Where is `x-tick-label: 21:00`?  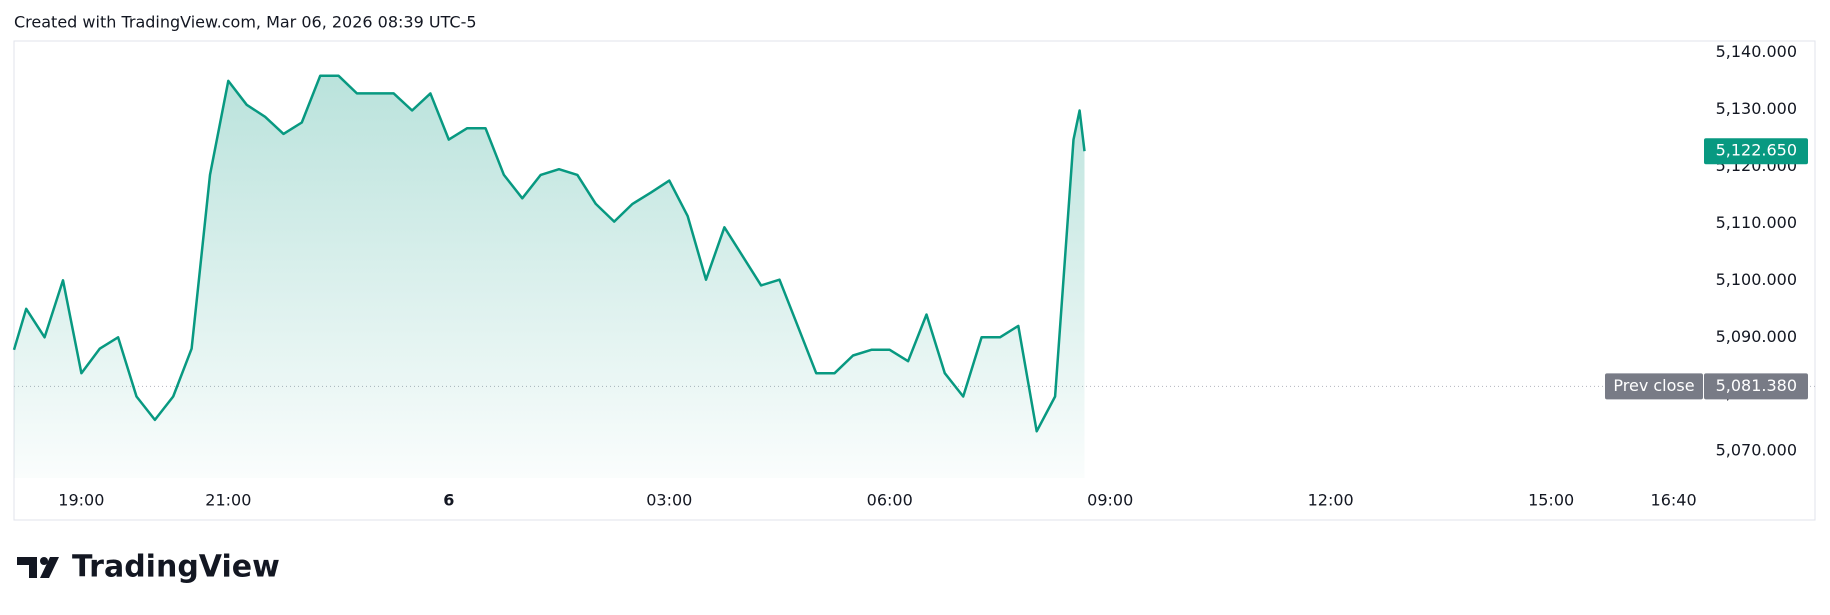
x-tick-label: 21:00 is located at coordinates (228, 500).